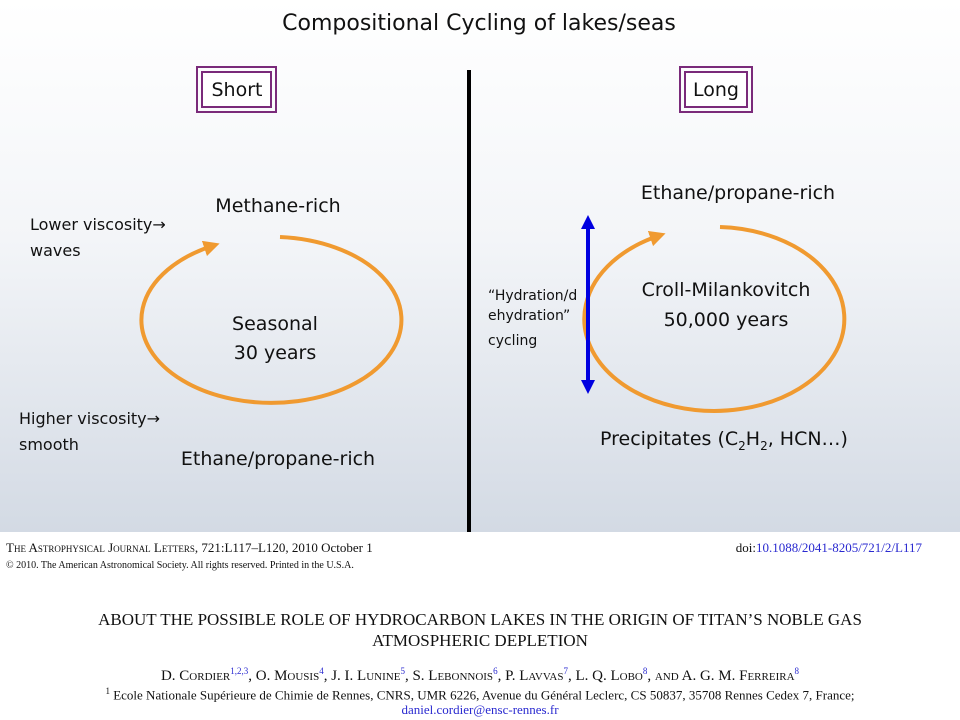 This screenshot has height=720, width=960. I want to click on author-sup: 4, so click(321, 671).